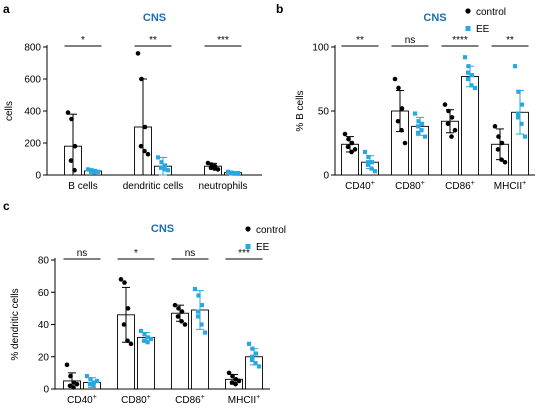 The height and width of the screenshot is (412, 550). I want to click on y-axis-label: % B cells, so click(300, 110).